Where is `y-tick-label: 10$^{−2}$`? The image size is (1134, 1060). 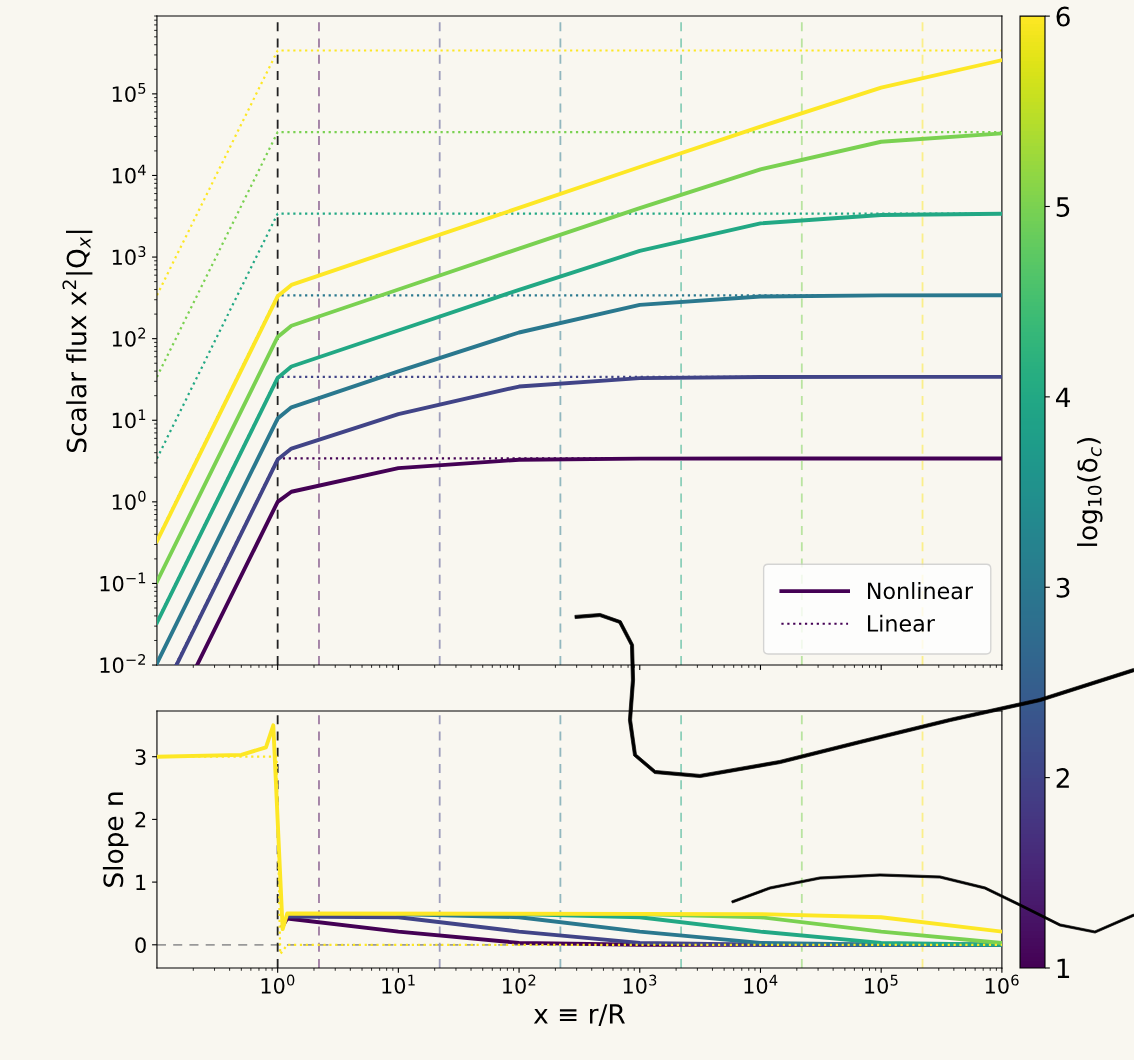 y-tick-label: 10$^{−2}$ is located at coordinates (123, 664).